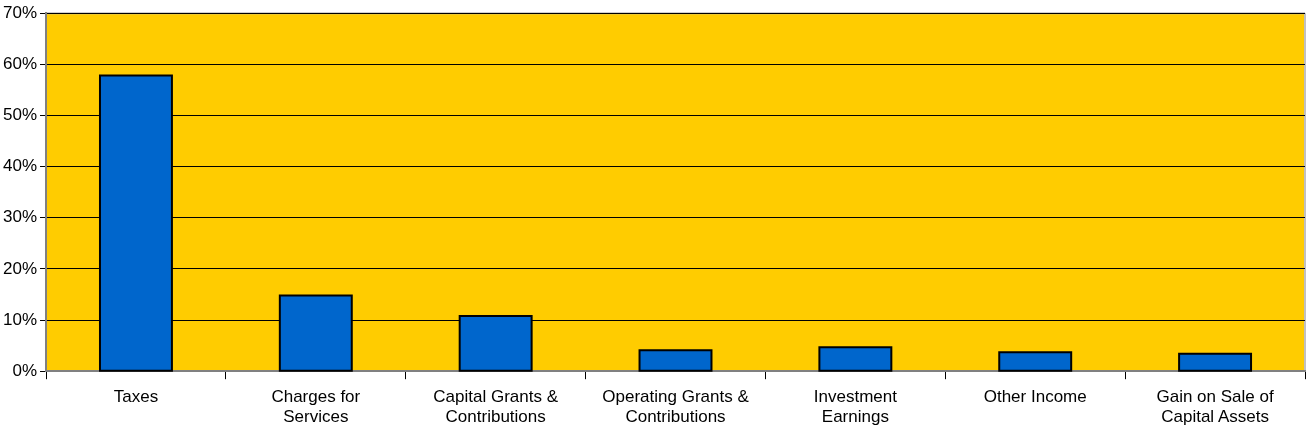 This screenshot has width=1307, height=436. Describe the element at coordinates (20, 268) in the screenshot. I see `y-tick-label: 20%` at that location.